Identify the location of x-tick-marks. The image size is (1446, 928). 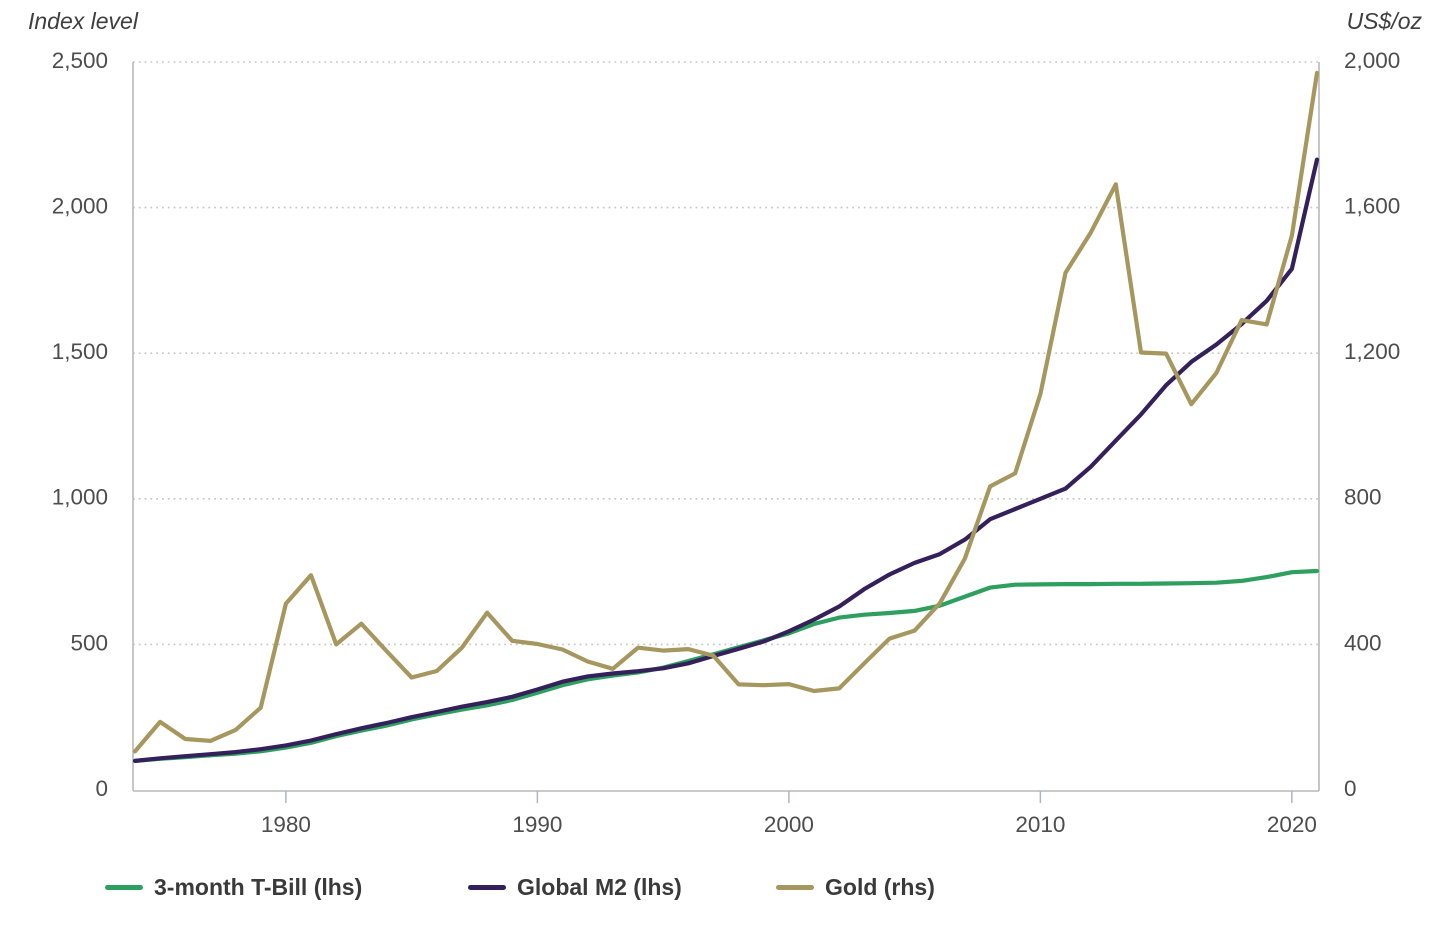
(789, 797).